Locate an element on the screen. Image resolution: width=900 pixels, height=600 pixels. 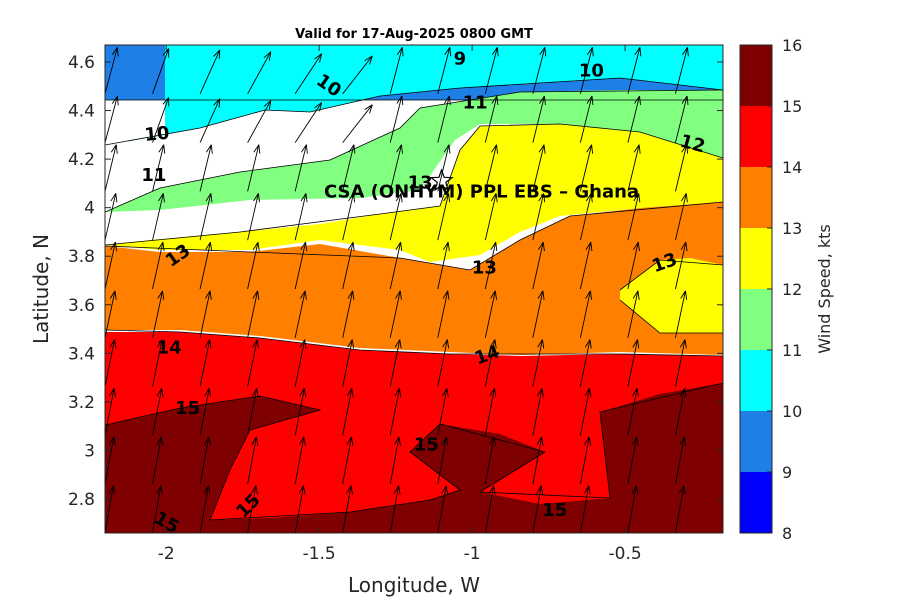
colorbar-tick-label: 8 is located at coordinates (787, 533).